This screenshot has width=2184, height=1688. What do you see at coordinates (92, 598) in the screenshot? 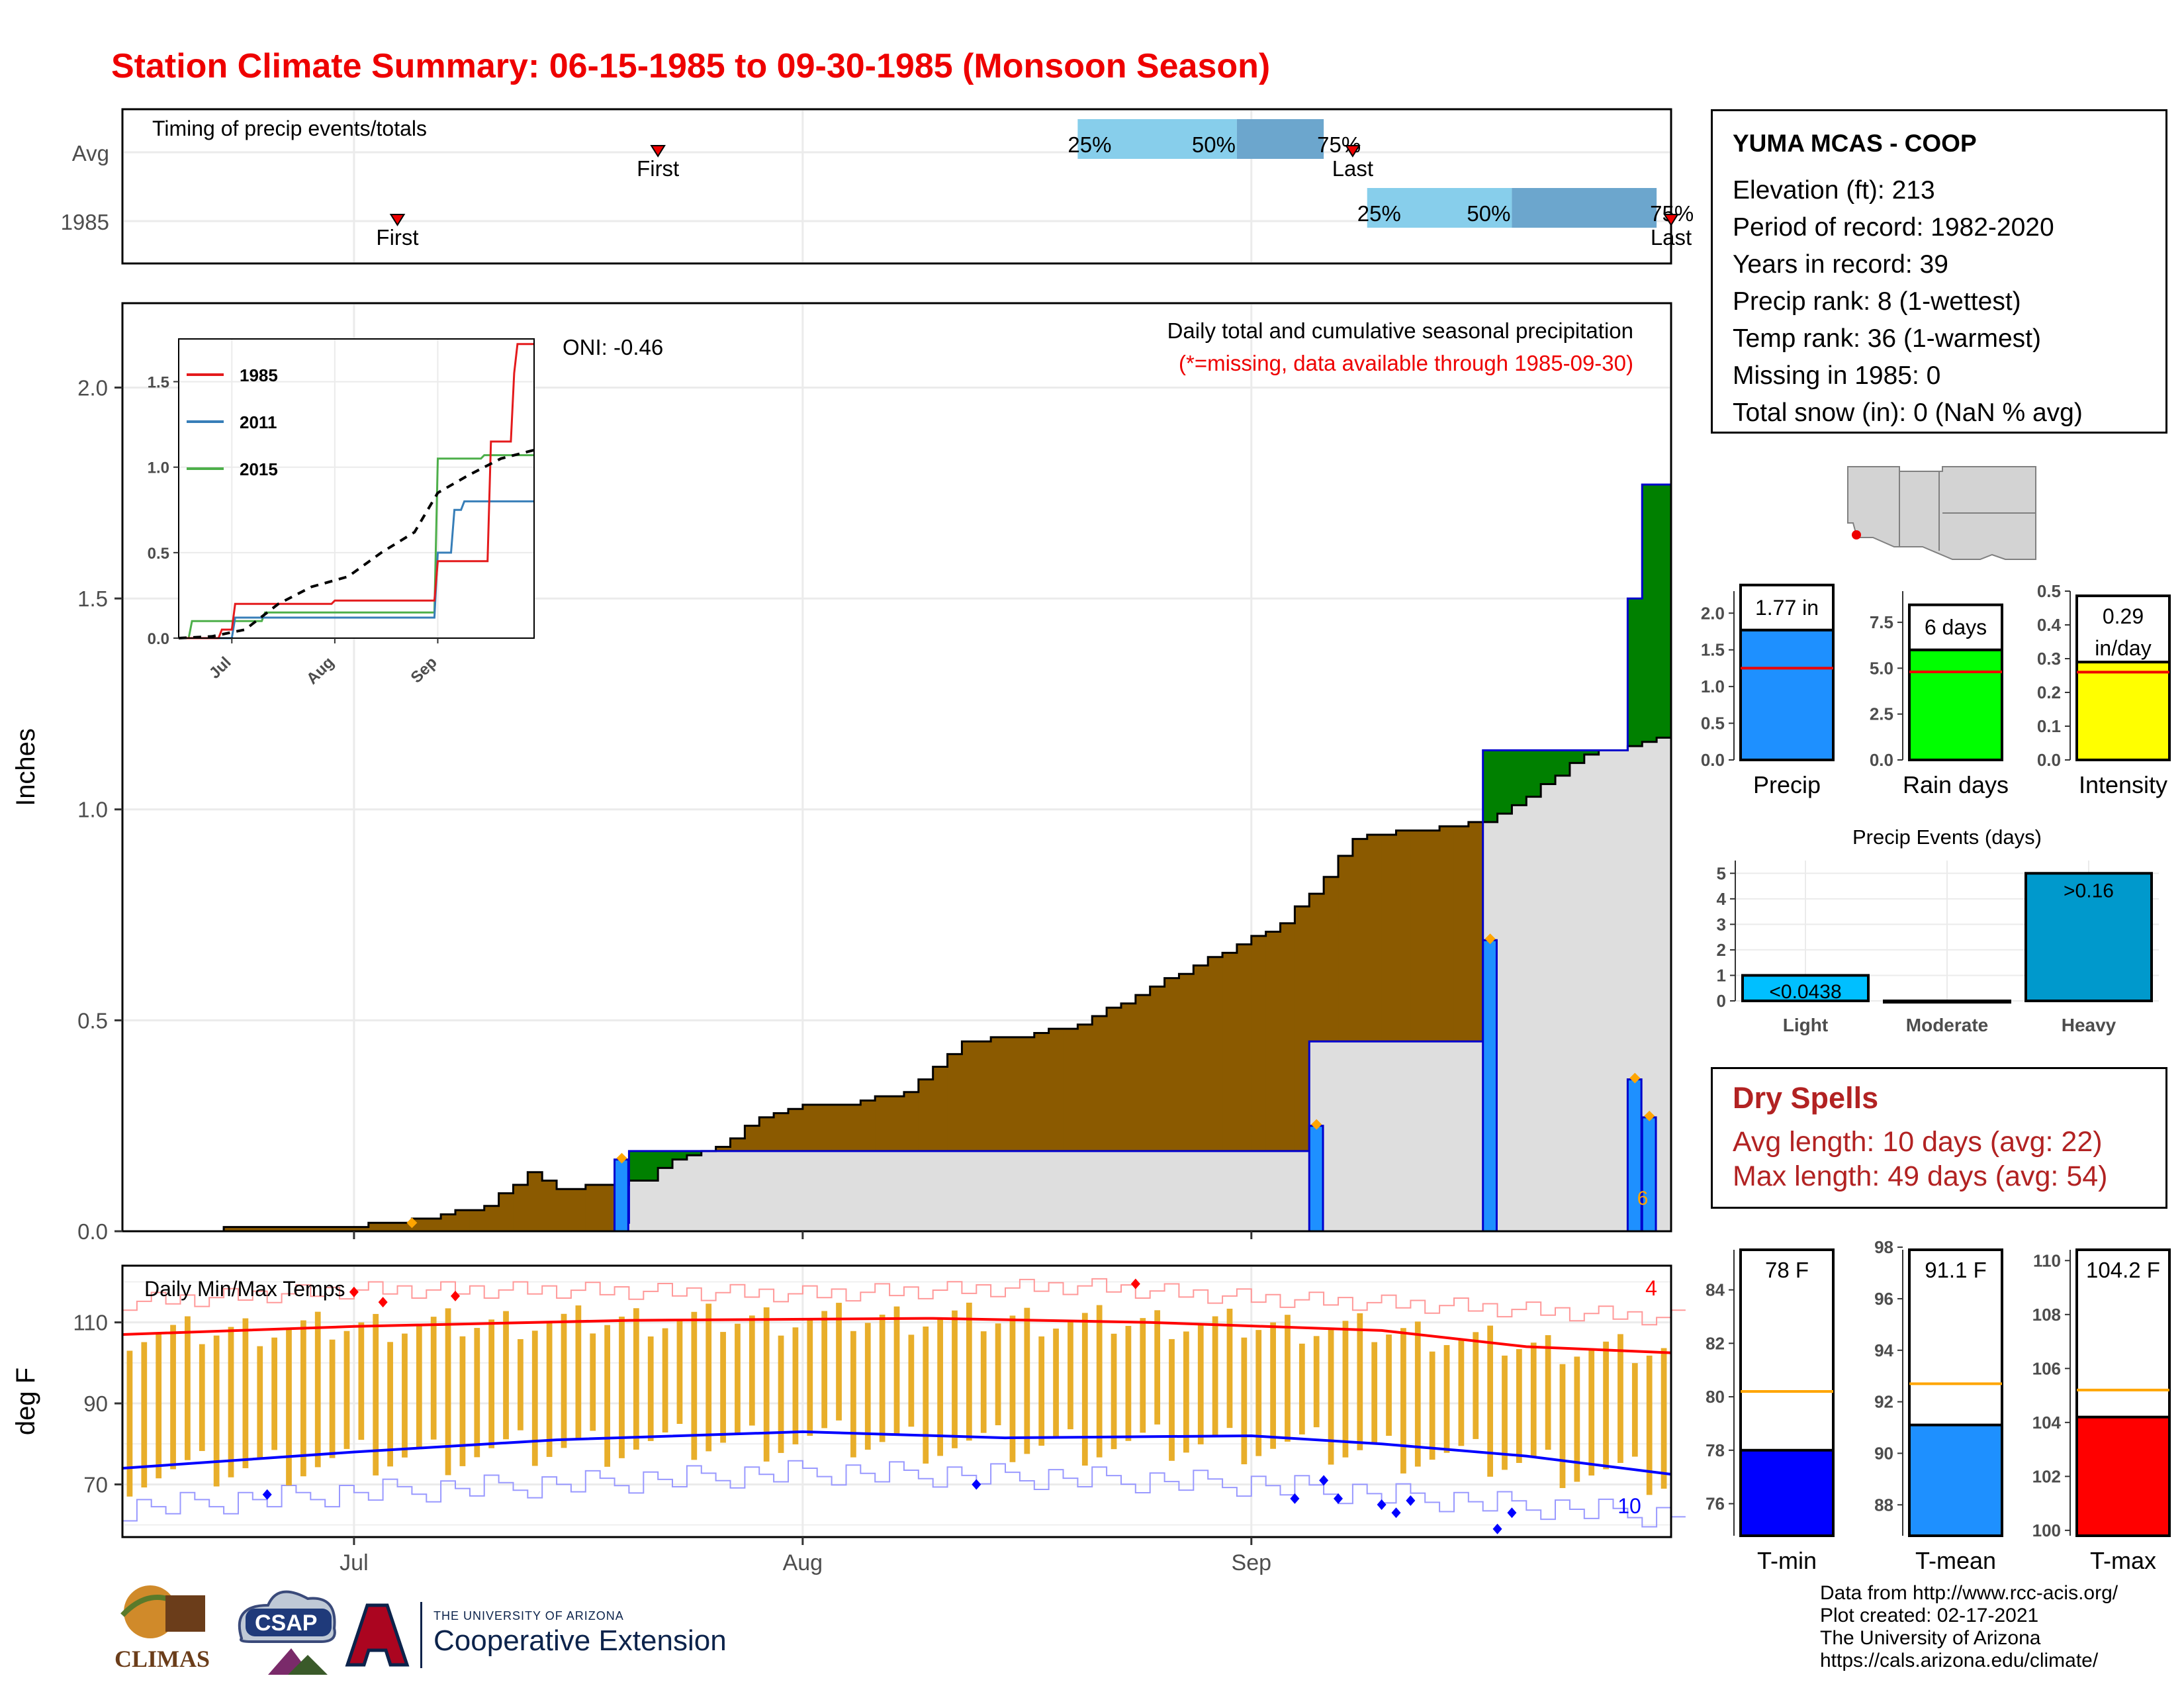
I see `precip-y-tick-label: 1.5` at bounding box center [92, 598].